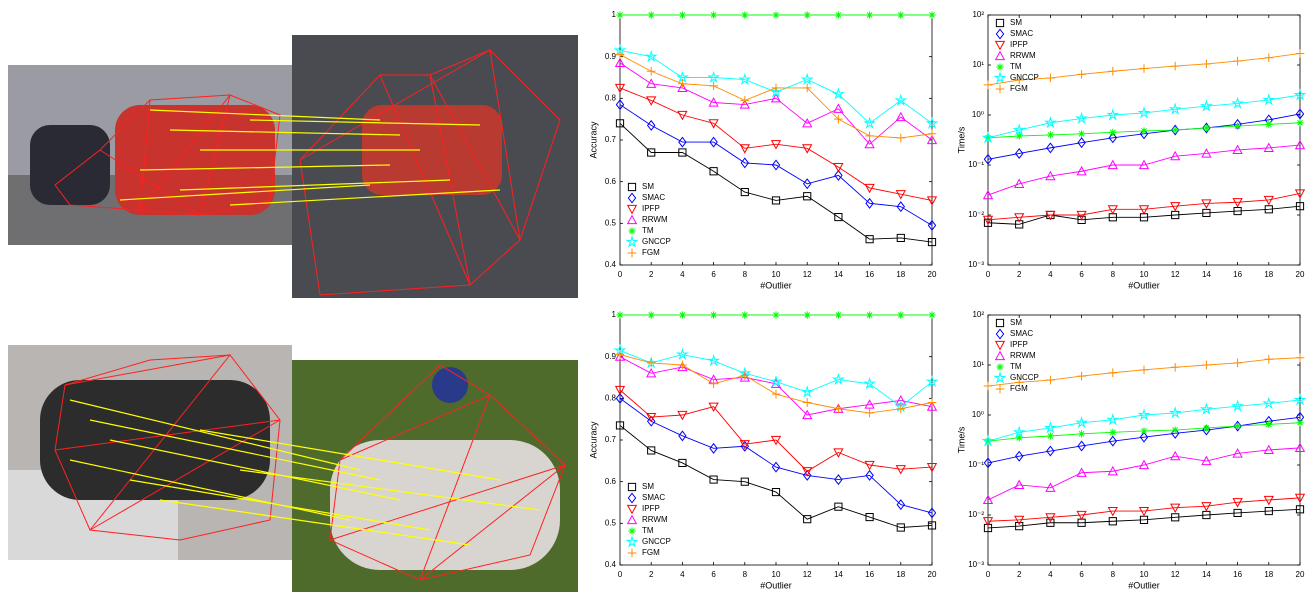  What do you see at coordinates (611, 97) in the screenshot?
I see `y-tick-label: 0.8` at bounding box center [611, 97].